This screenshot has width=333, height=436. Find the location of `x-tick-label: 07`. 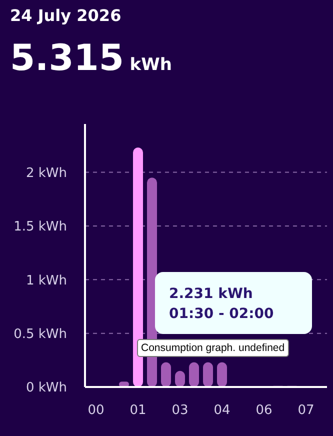

x-tick-label: 07 is located at coordinates (306, 410).